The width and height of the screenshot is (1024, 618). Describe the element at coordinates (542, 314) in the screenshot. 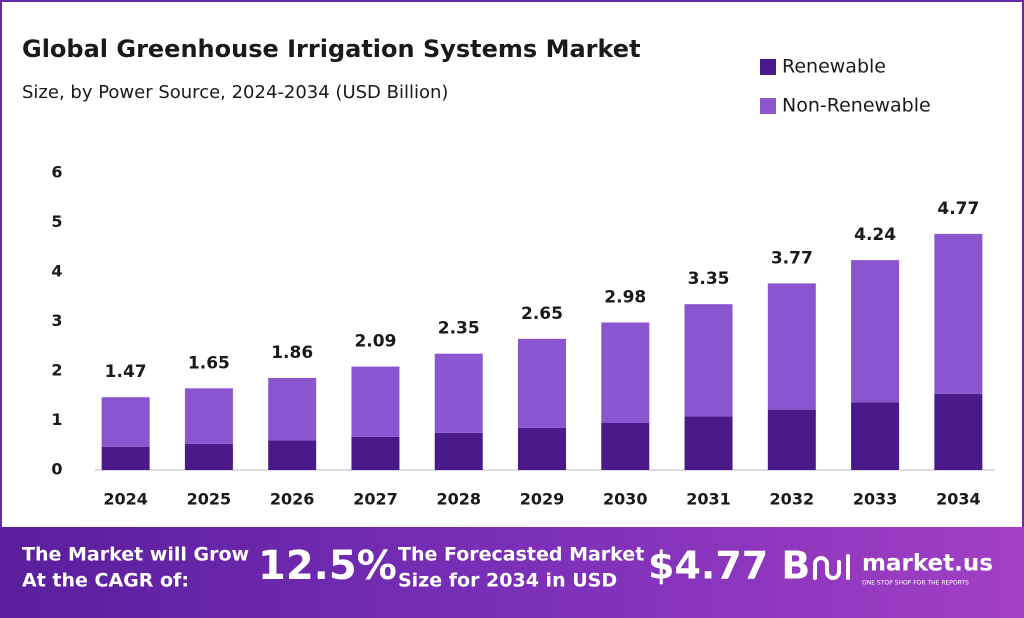

I see `total-label: 2.65` at that location.